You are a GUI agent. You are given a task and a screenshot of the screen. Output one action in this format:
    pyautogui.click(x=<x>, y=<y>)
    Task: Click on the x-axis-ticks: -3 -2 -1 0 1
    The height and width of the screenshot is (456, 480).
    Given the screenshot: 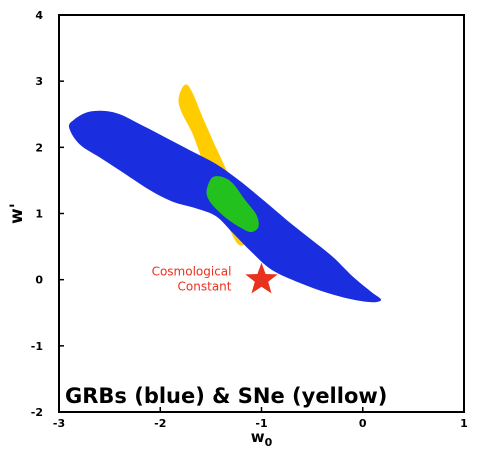 What is the action you would take?
    pyautogui.click(x=260, y=418)
    